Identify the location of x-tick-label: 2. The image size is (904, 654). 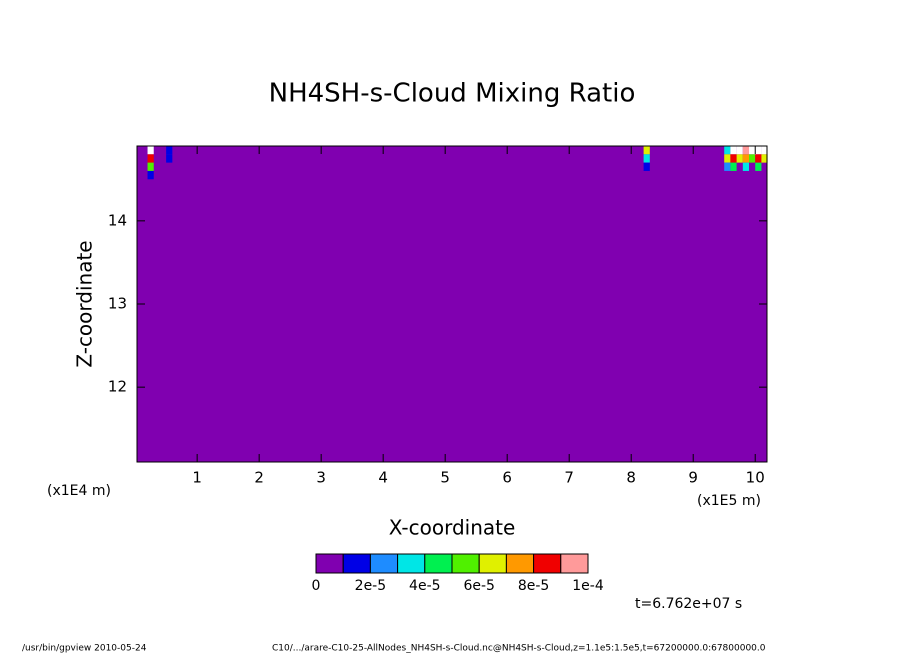
(259, 478).